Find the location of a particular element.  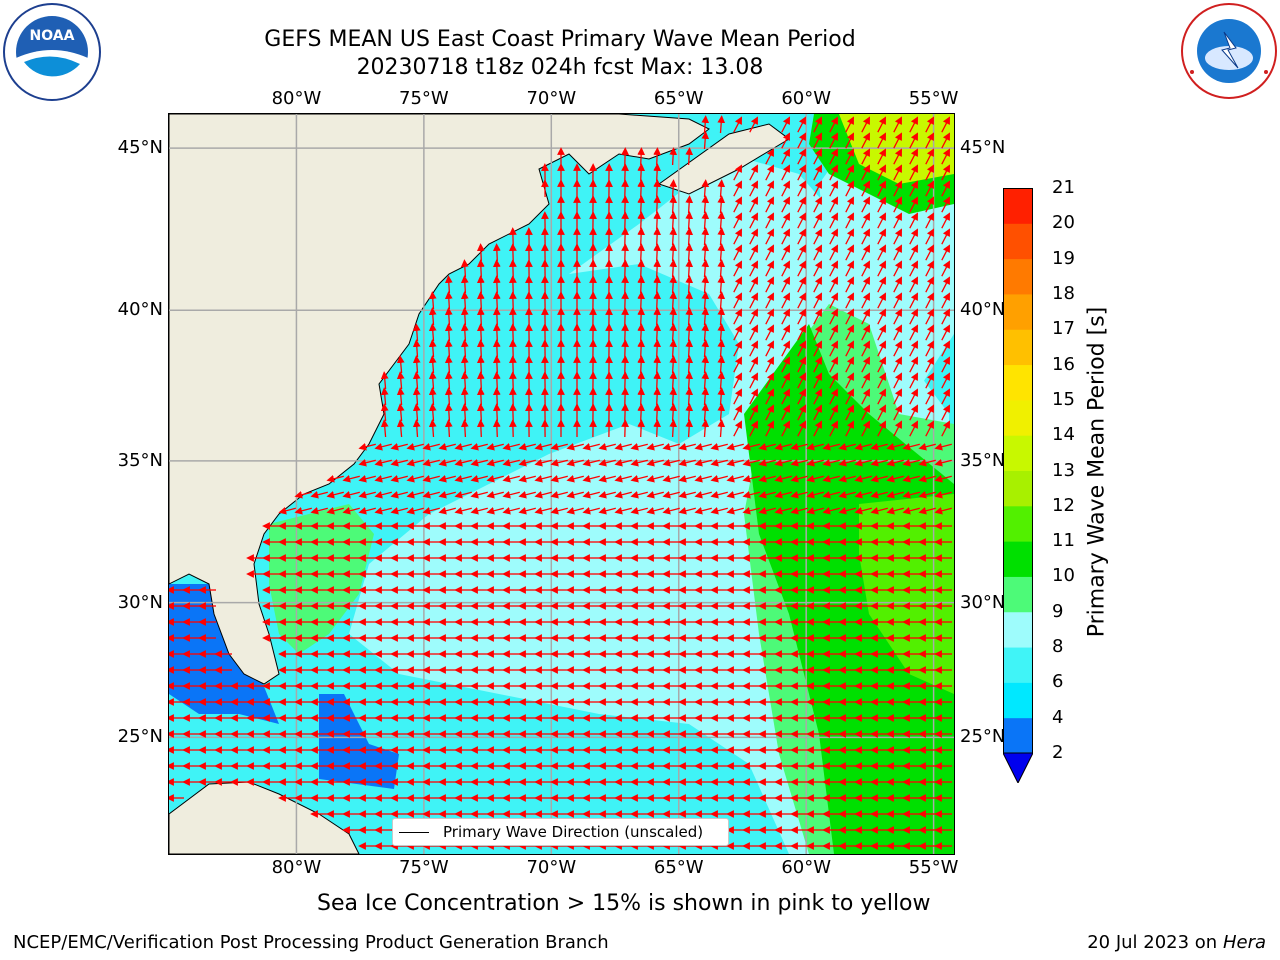

credit-host: Hera is located at coordinates (1244, 942).